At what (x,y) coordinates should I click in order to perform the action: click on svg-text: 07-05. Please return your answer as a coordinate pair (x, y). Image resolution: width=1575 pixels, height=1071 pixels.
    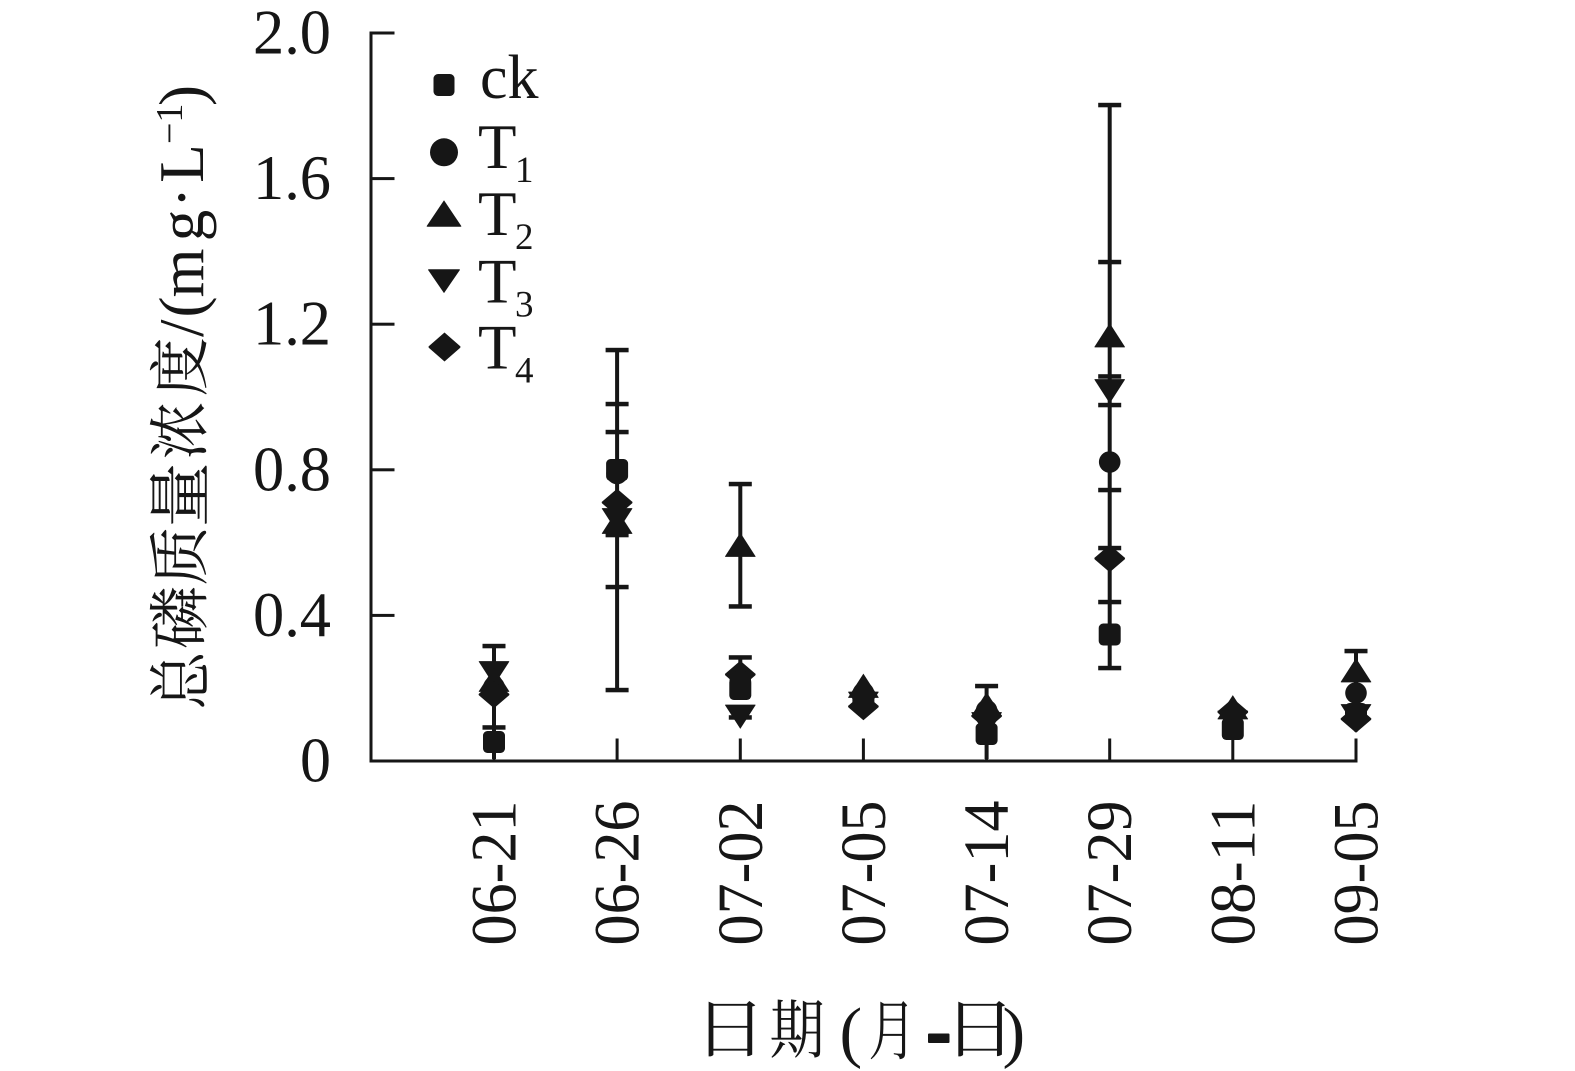
    Looking at the image, I should click on (864, 873).